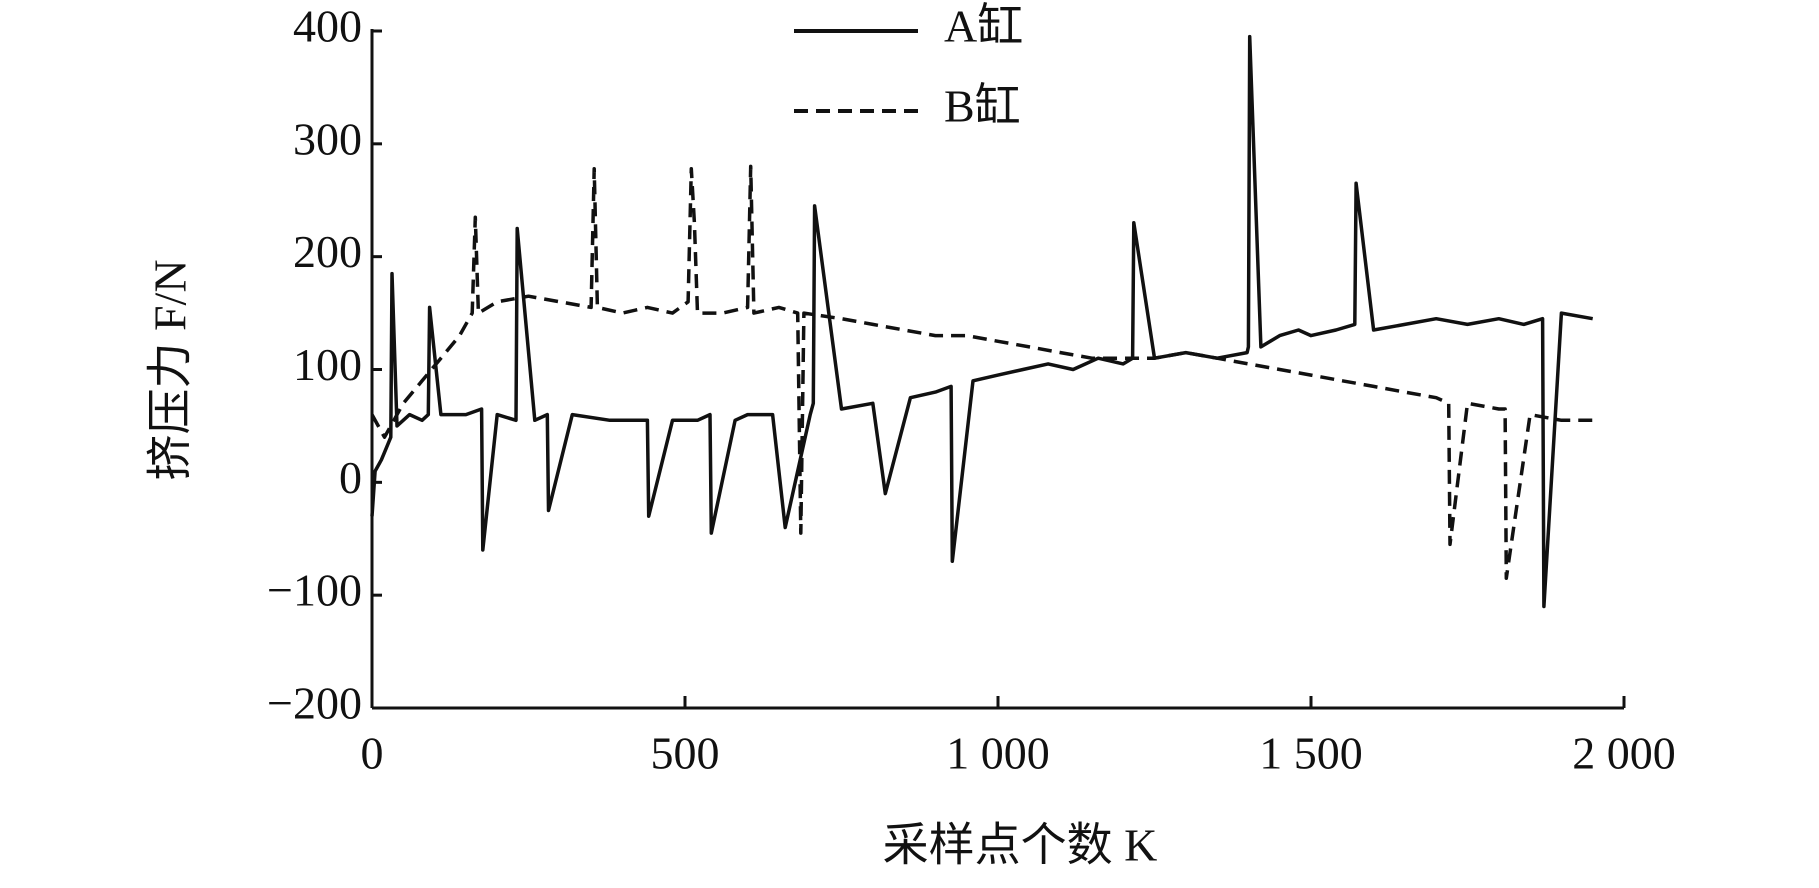  I want to click on x-tick-label: 1 000, so click(998, 753).